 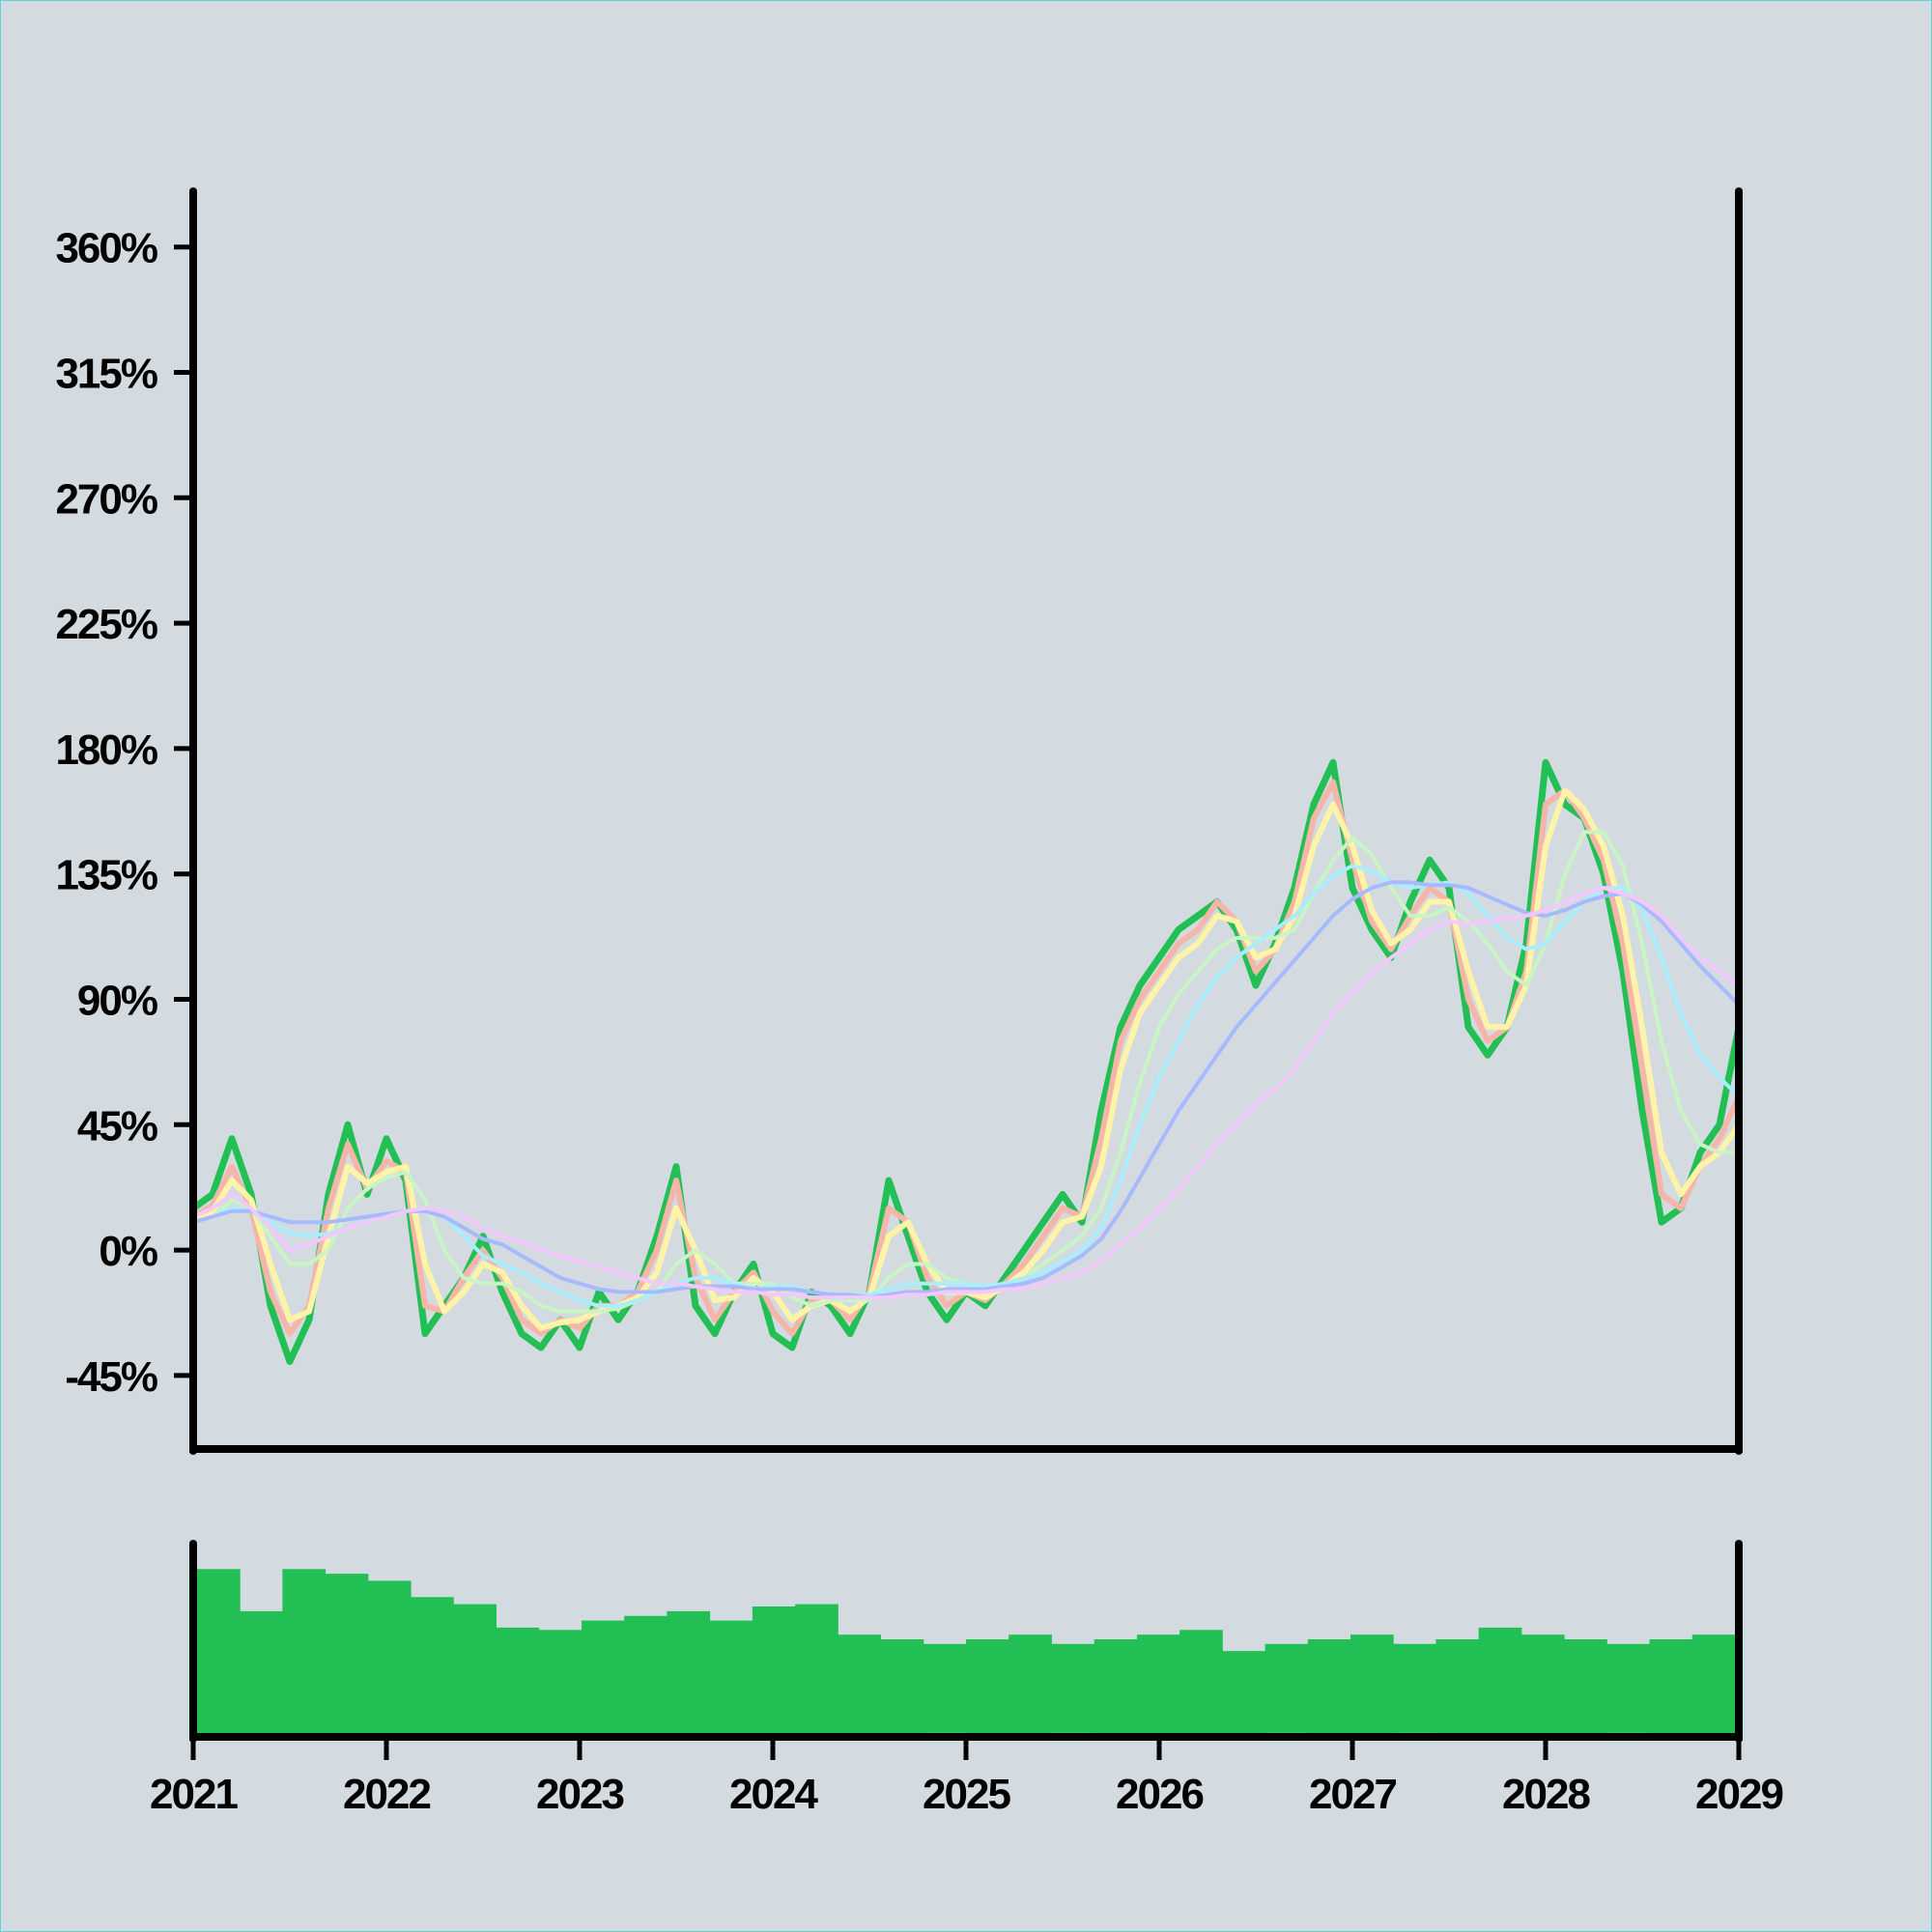 I want to click on y-tick-label: 360%, so click(x=105, y=248).